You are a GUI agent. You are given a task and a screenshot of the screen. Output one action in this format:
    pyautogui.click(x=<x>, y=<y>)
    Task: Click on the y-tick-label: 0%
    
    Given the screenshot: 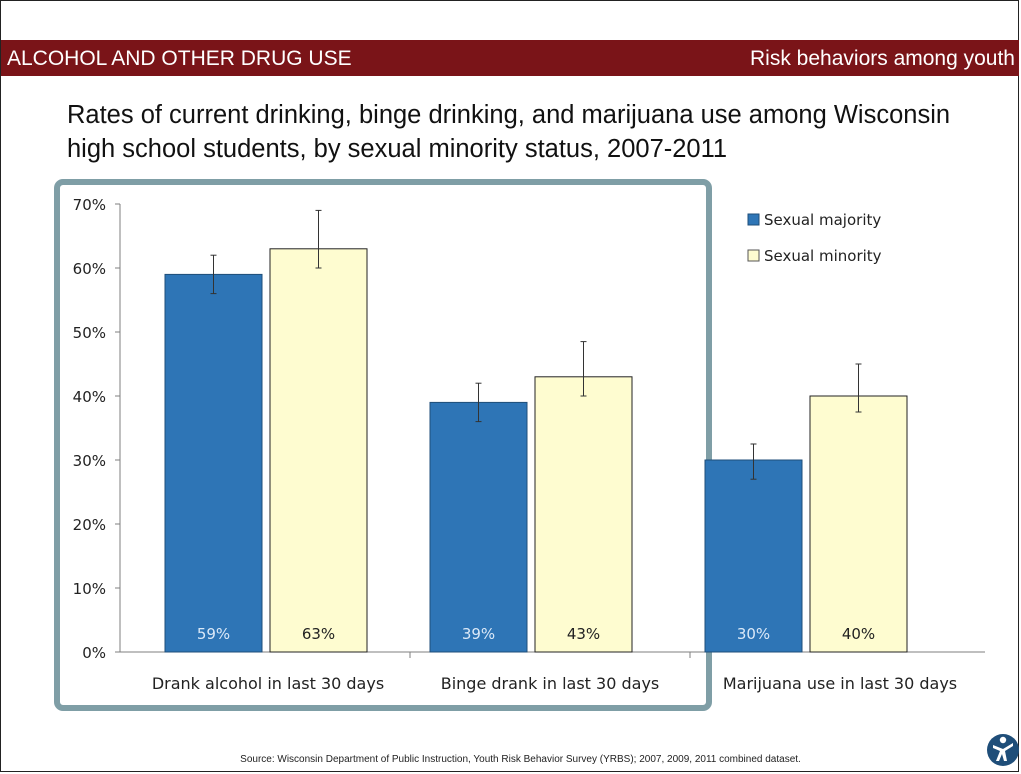 What is the action you would take?
    pyautogui.click(x=94, y=653)
    